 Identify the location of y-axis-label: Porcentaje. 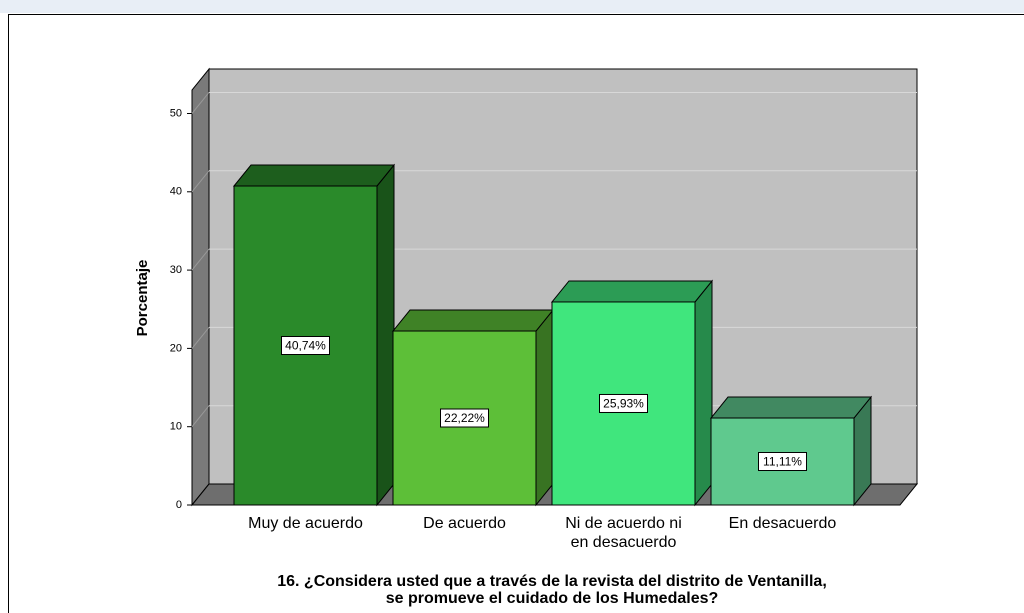
(142, 298).